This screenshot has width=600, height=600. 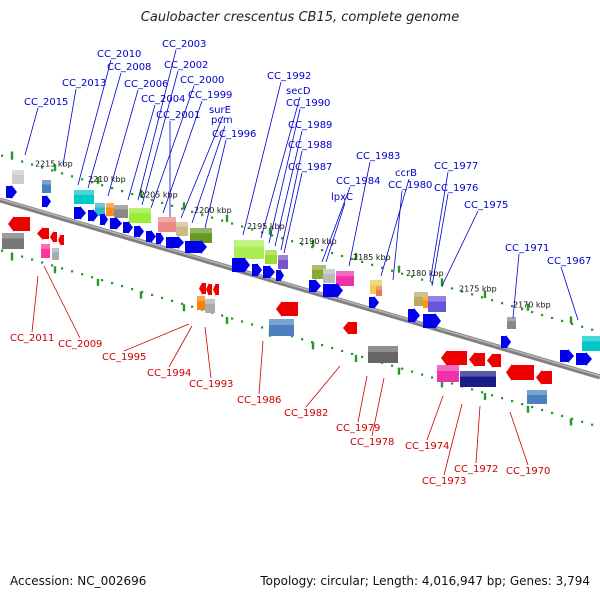 What do you see at coordinates (528, 471) in the screenshot?
I see `label-cc-1970: CC_1970` at bounding box center [528, 471].